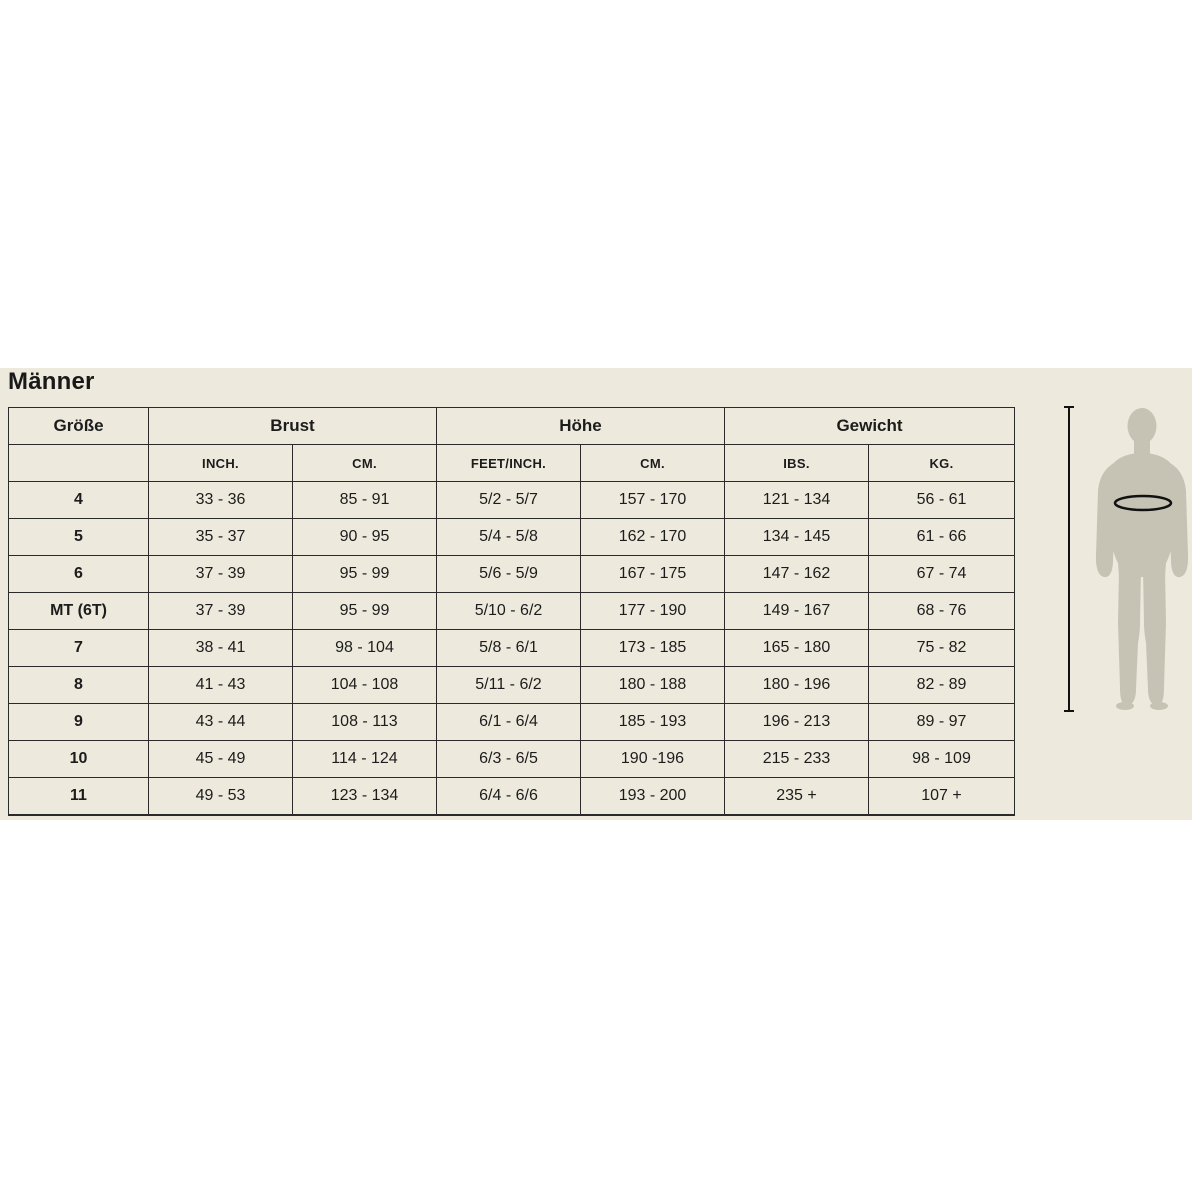 The width and height of the screenshot is (1192, 1192). Describe the element at coordinates (796, 722) in the screenshot. I see `table-cell: 196 - 213` at that location.